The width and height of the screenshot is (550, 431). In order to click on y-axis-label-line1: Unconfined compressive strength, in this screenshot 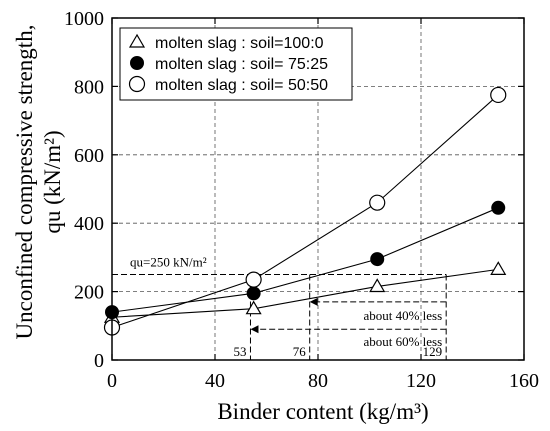, I will do `click(24, 182)`.